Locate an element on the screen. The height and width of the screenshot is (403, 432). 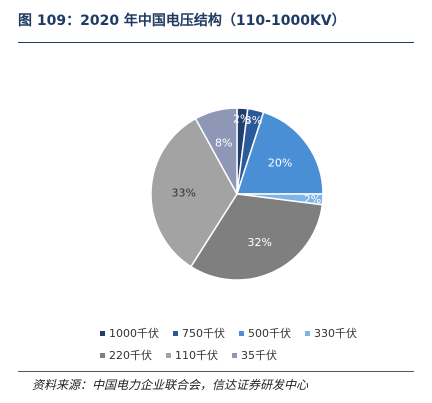
legend-row: 220千伏 110千伏 35千伏 is located at coordinates (250, 355).